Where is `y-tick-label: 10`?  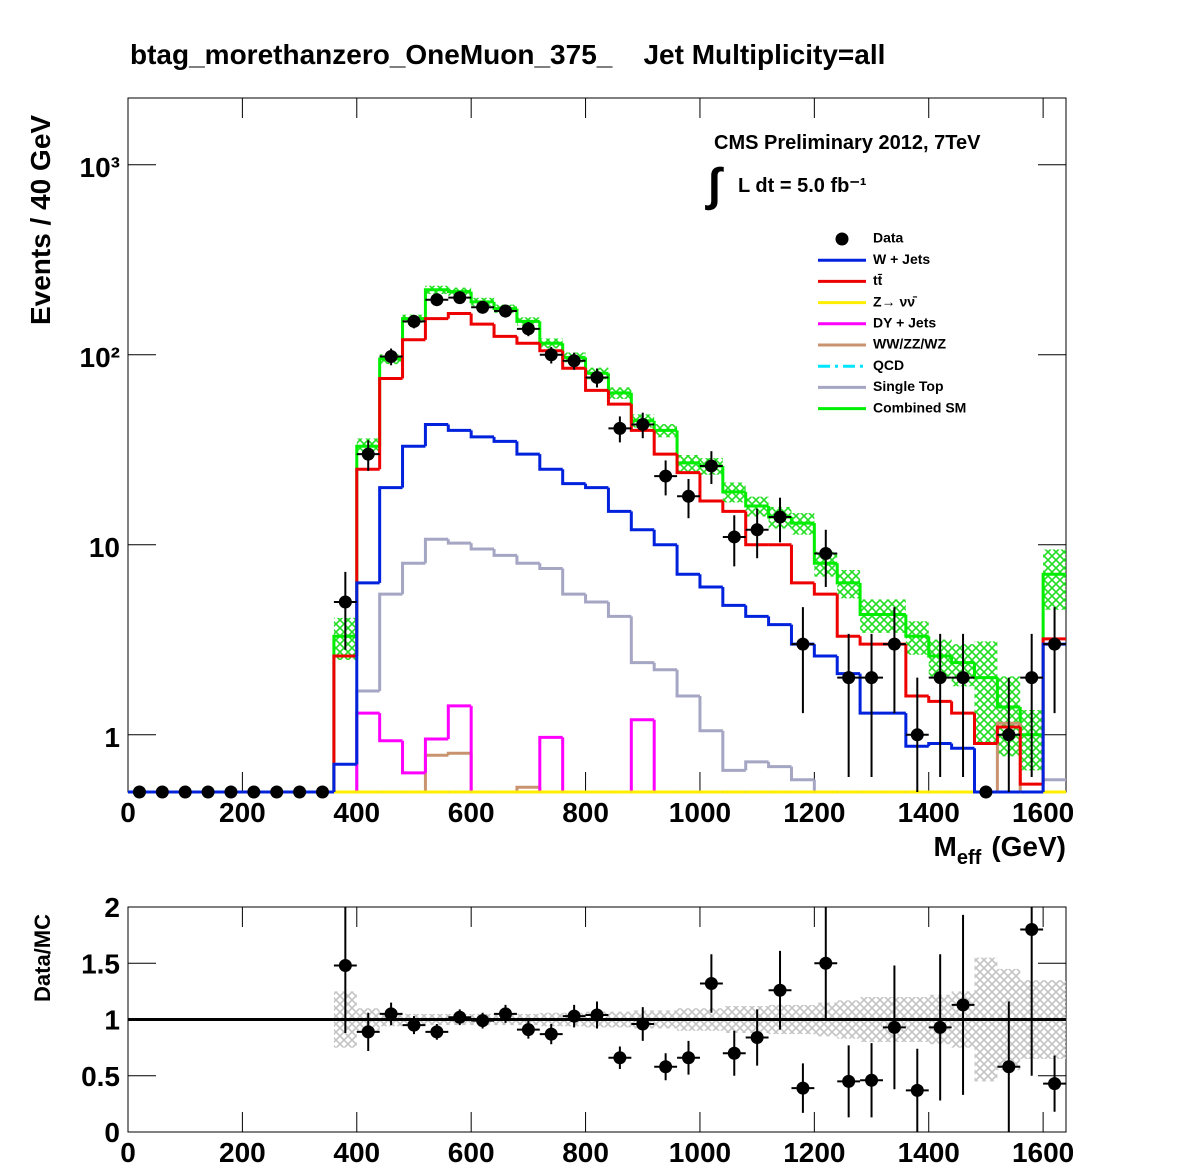
y-tick-label: 10 is located at coordinates (104, 547).